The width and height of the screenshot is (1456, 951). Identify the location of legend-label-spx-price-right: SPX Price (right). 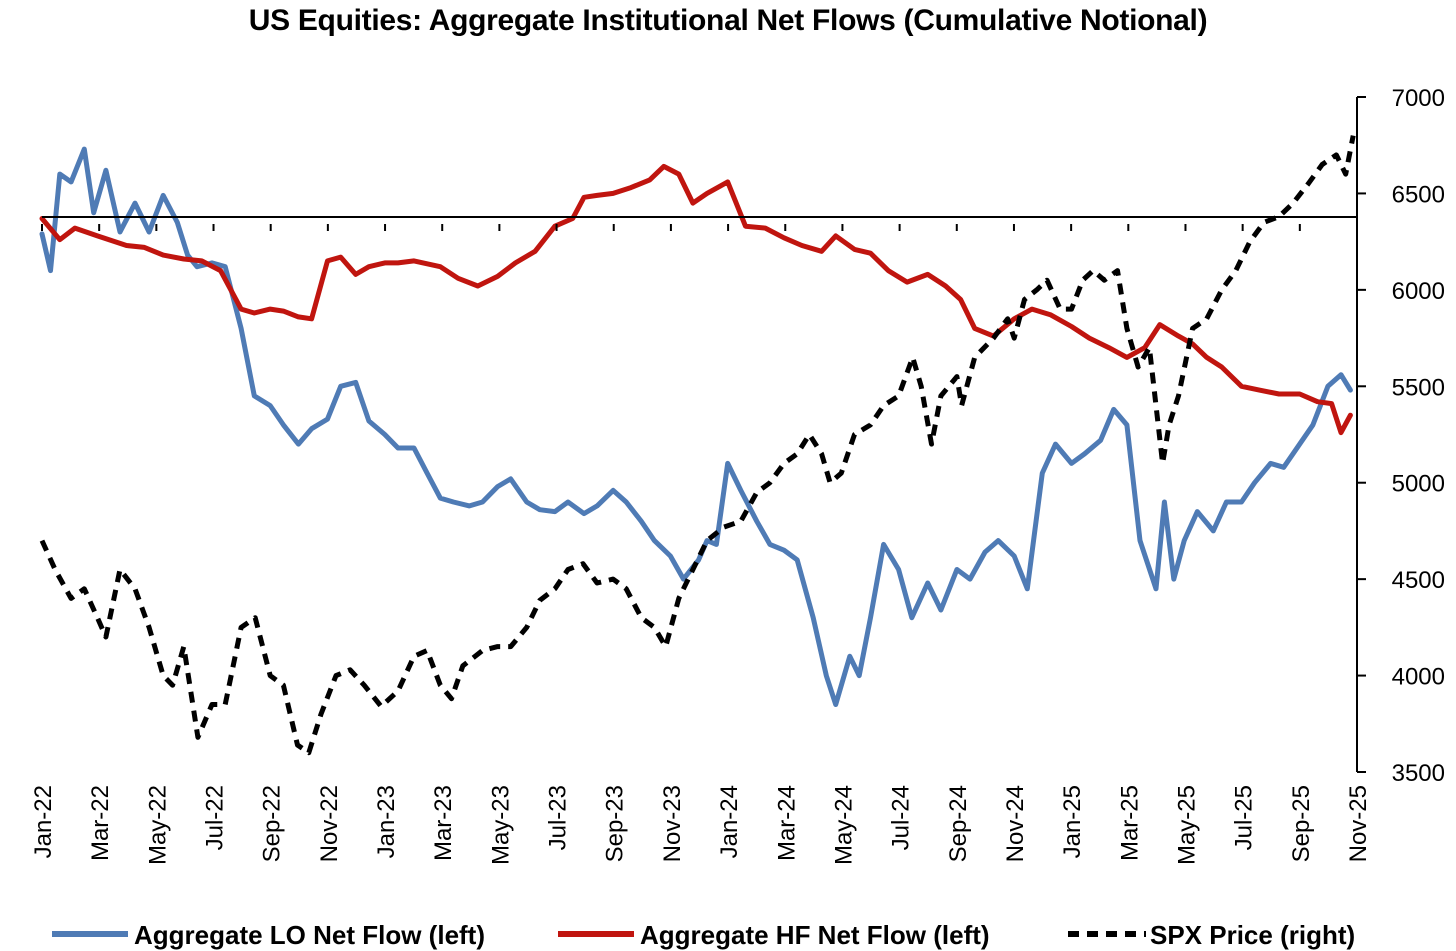
(1252, 935).